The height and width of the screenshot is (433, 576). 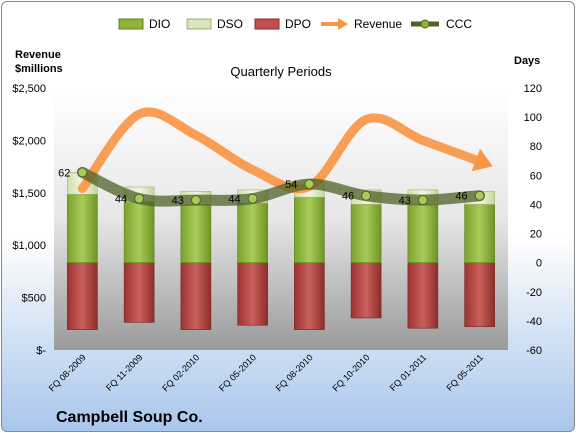 I want to click on right-tick-label: -60, so click(x=534, y=351).